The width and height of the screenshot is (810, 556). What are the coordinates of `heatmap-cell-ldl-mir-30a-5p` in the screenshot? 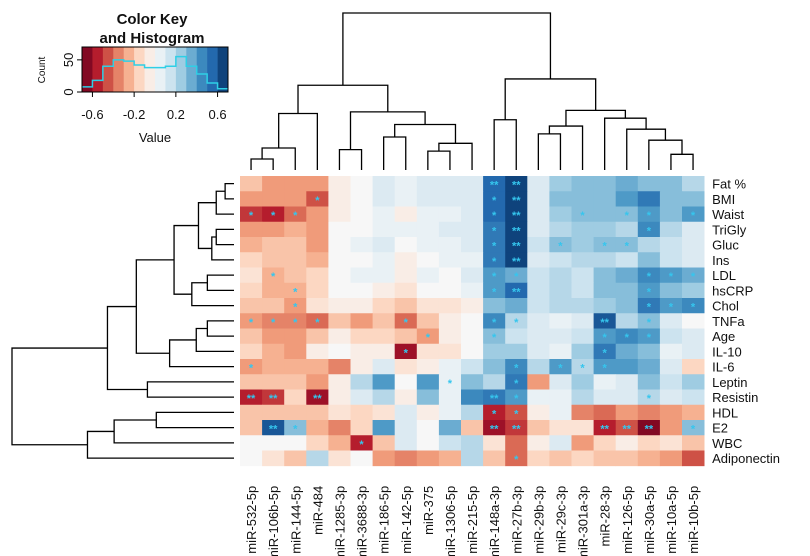 It's located at (649, 275).